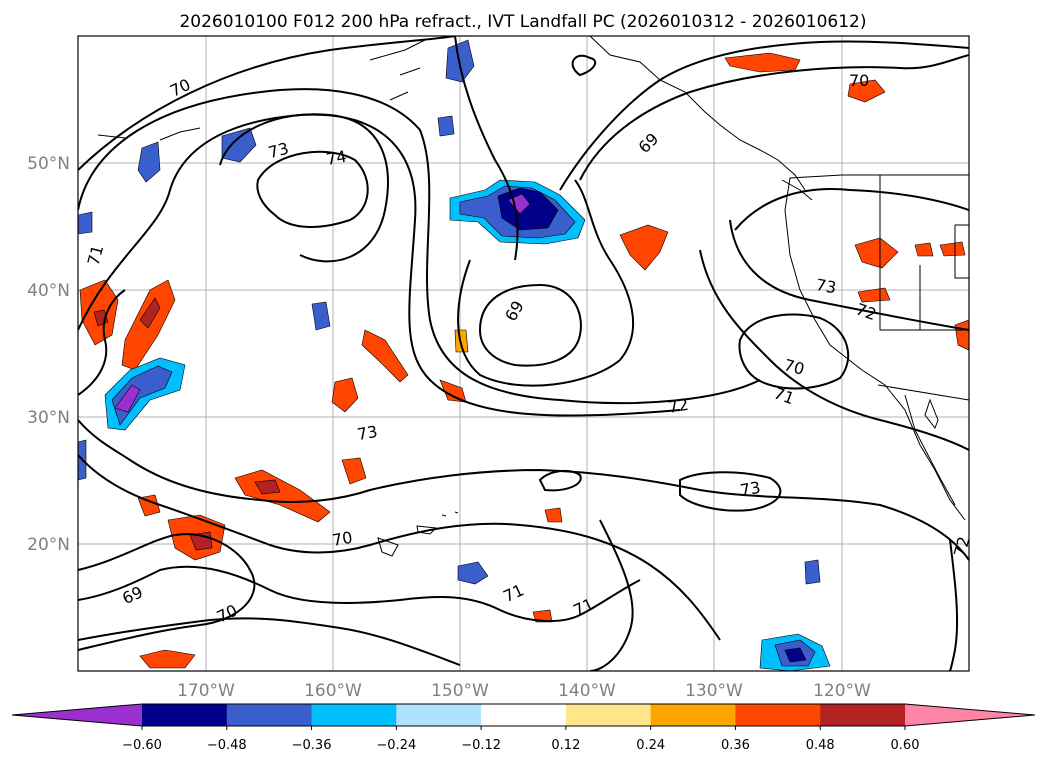  Describe the element at coordinates (48, 545) in the screenshot. I see `lat-label: 20°N` at that location.